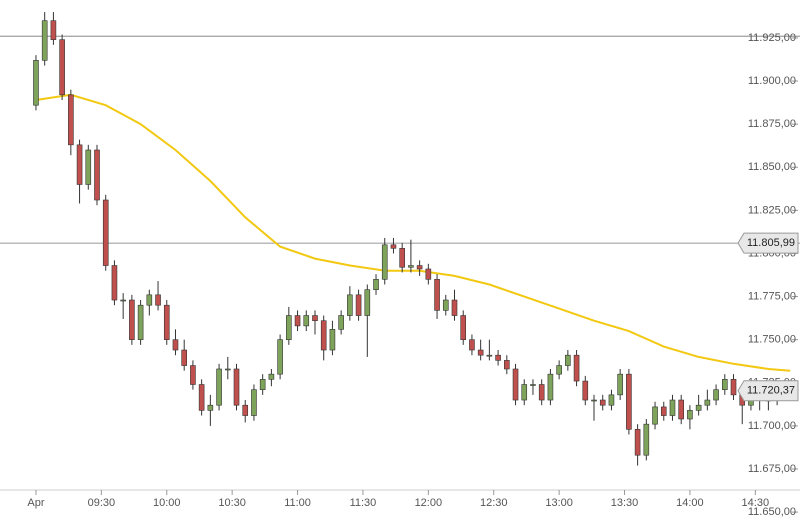  Describe the element at coordinates (494, 503) in the screenshot. I see `x-tick-label: 12:30` at that location.